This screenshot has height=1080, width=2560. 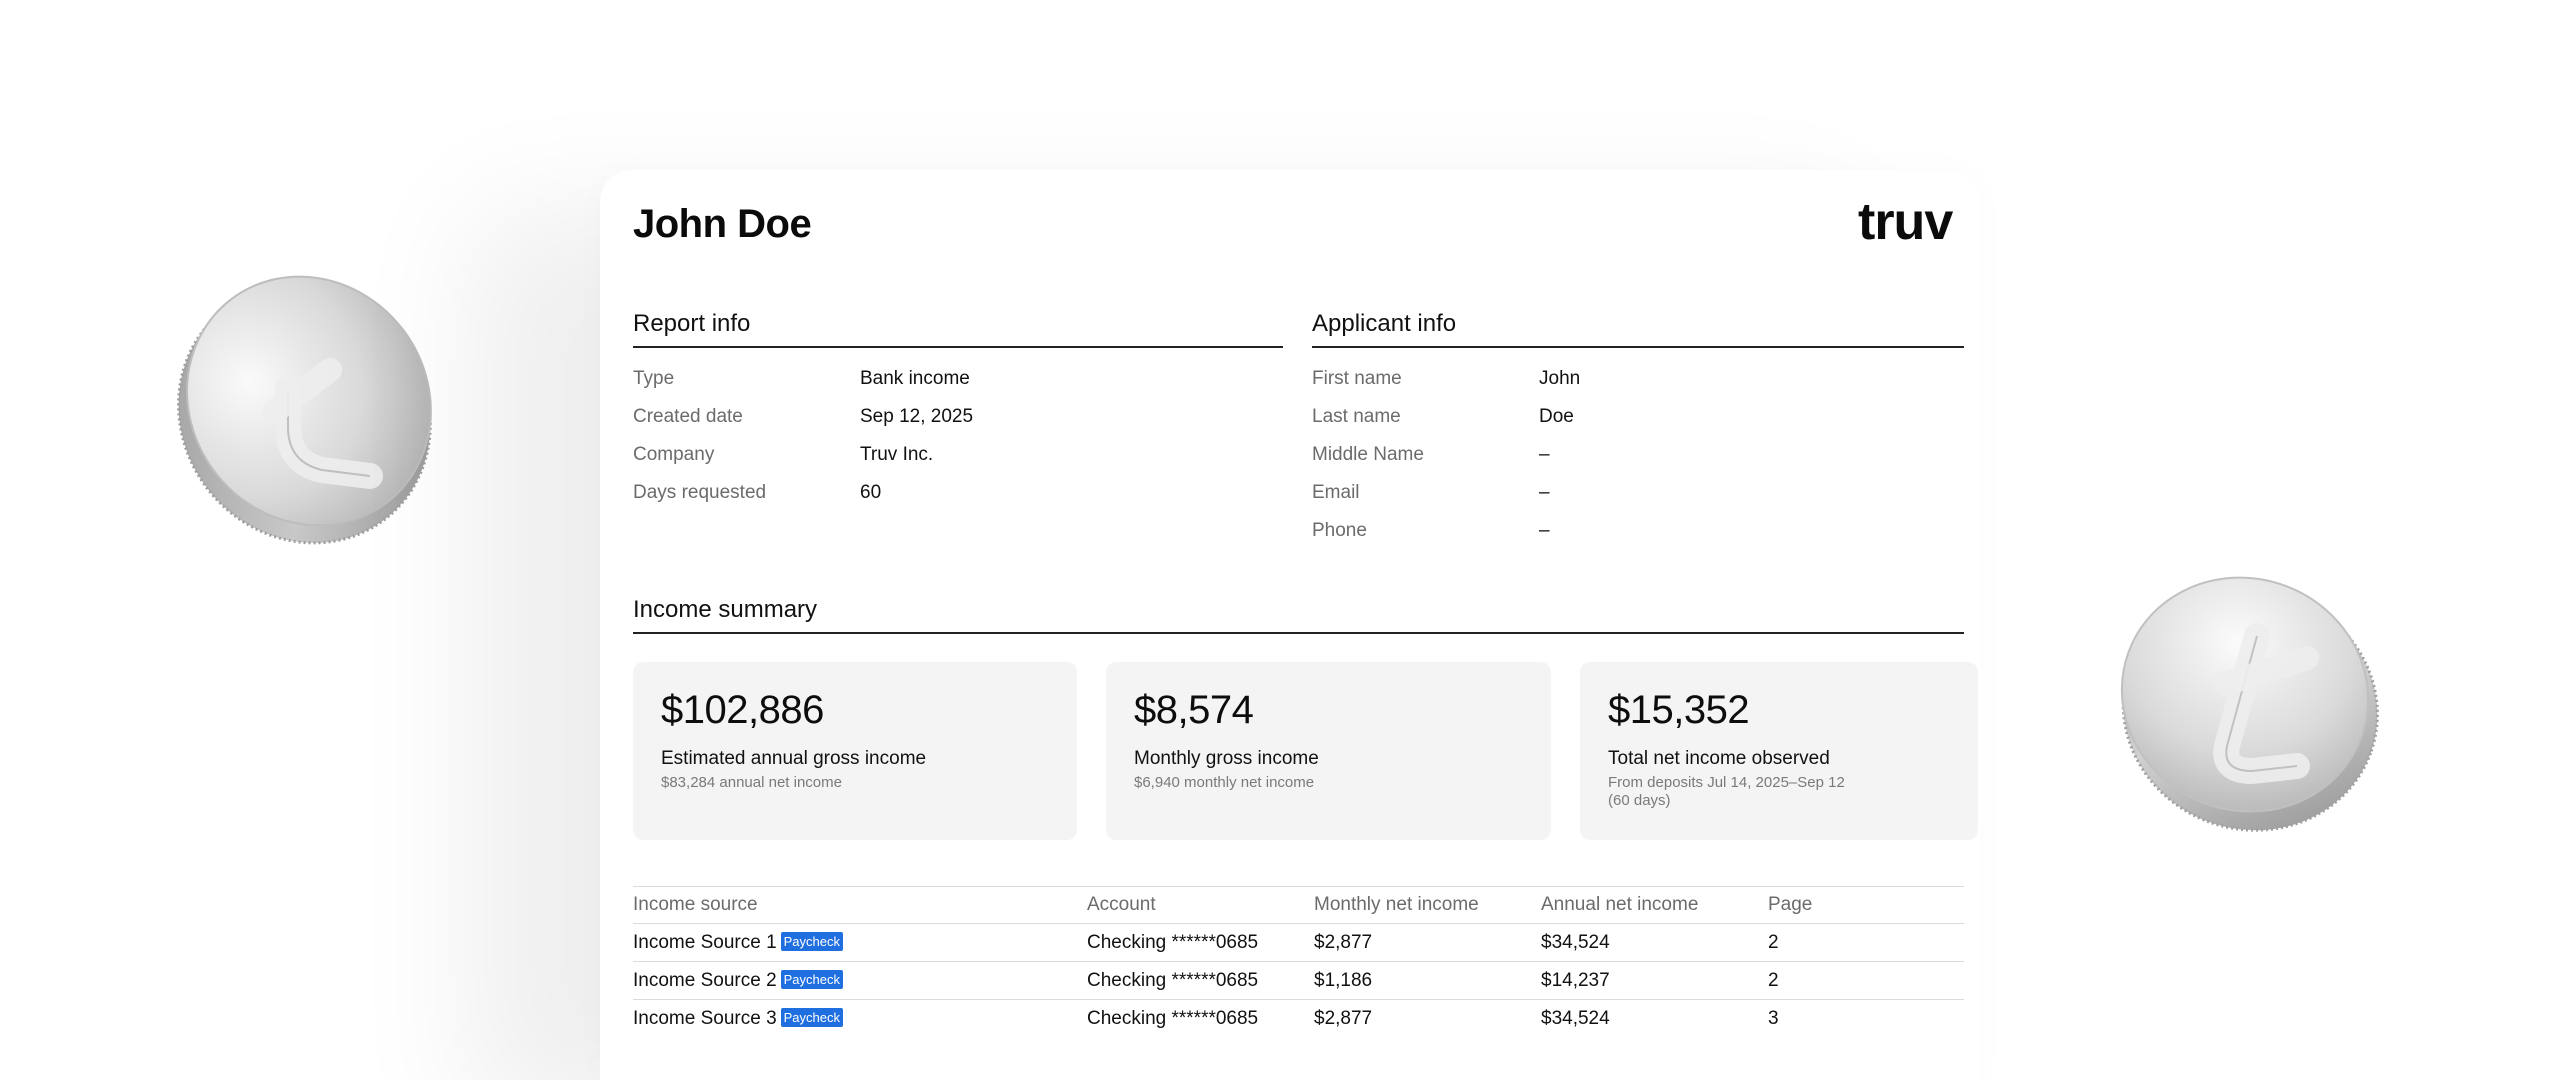 I want to click on report-info-row-days-requested: Days requested 60, so click(x=958, y=493).